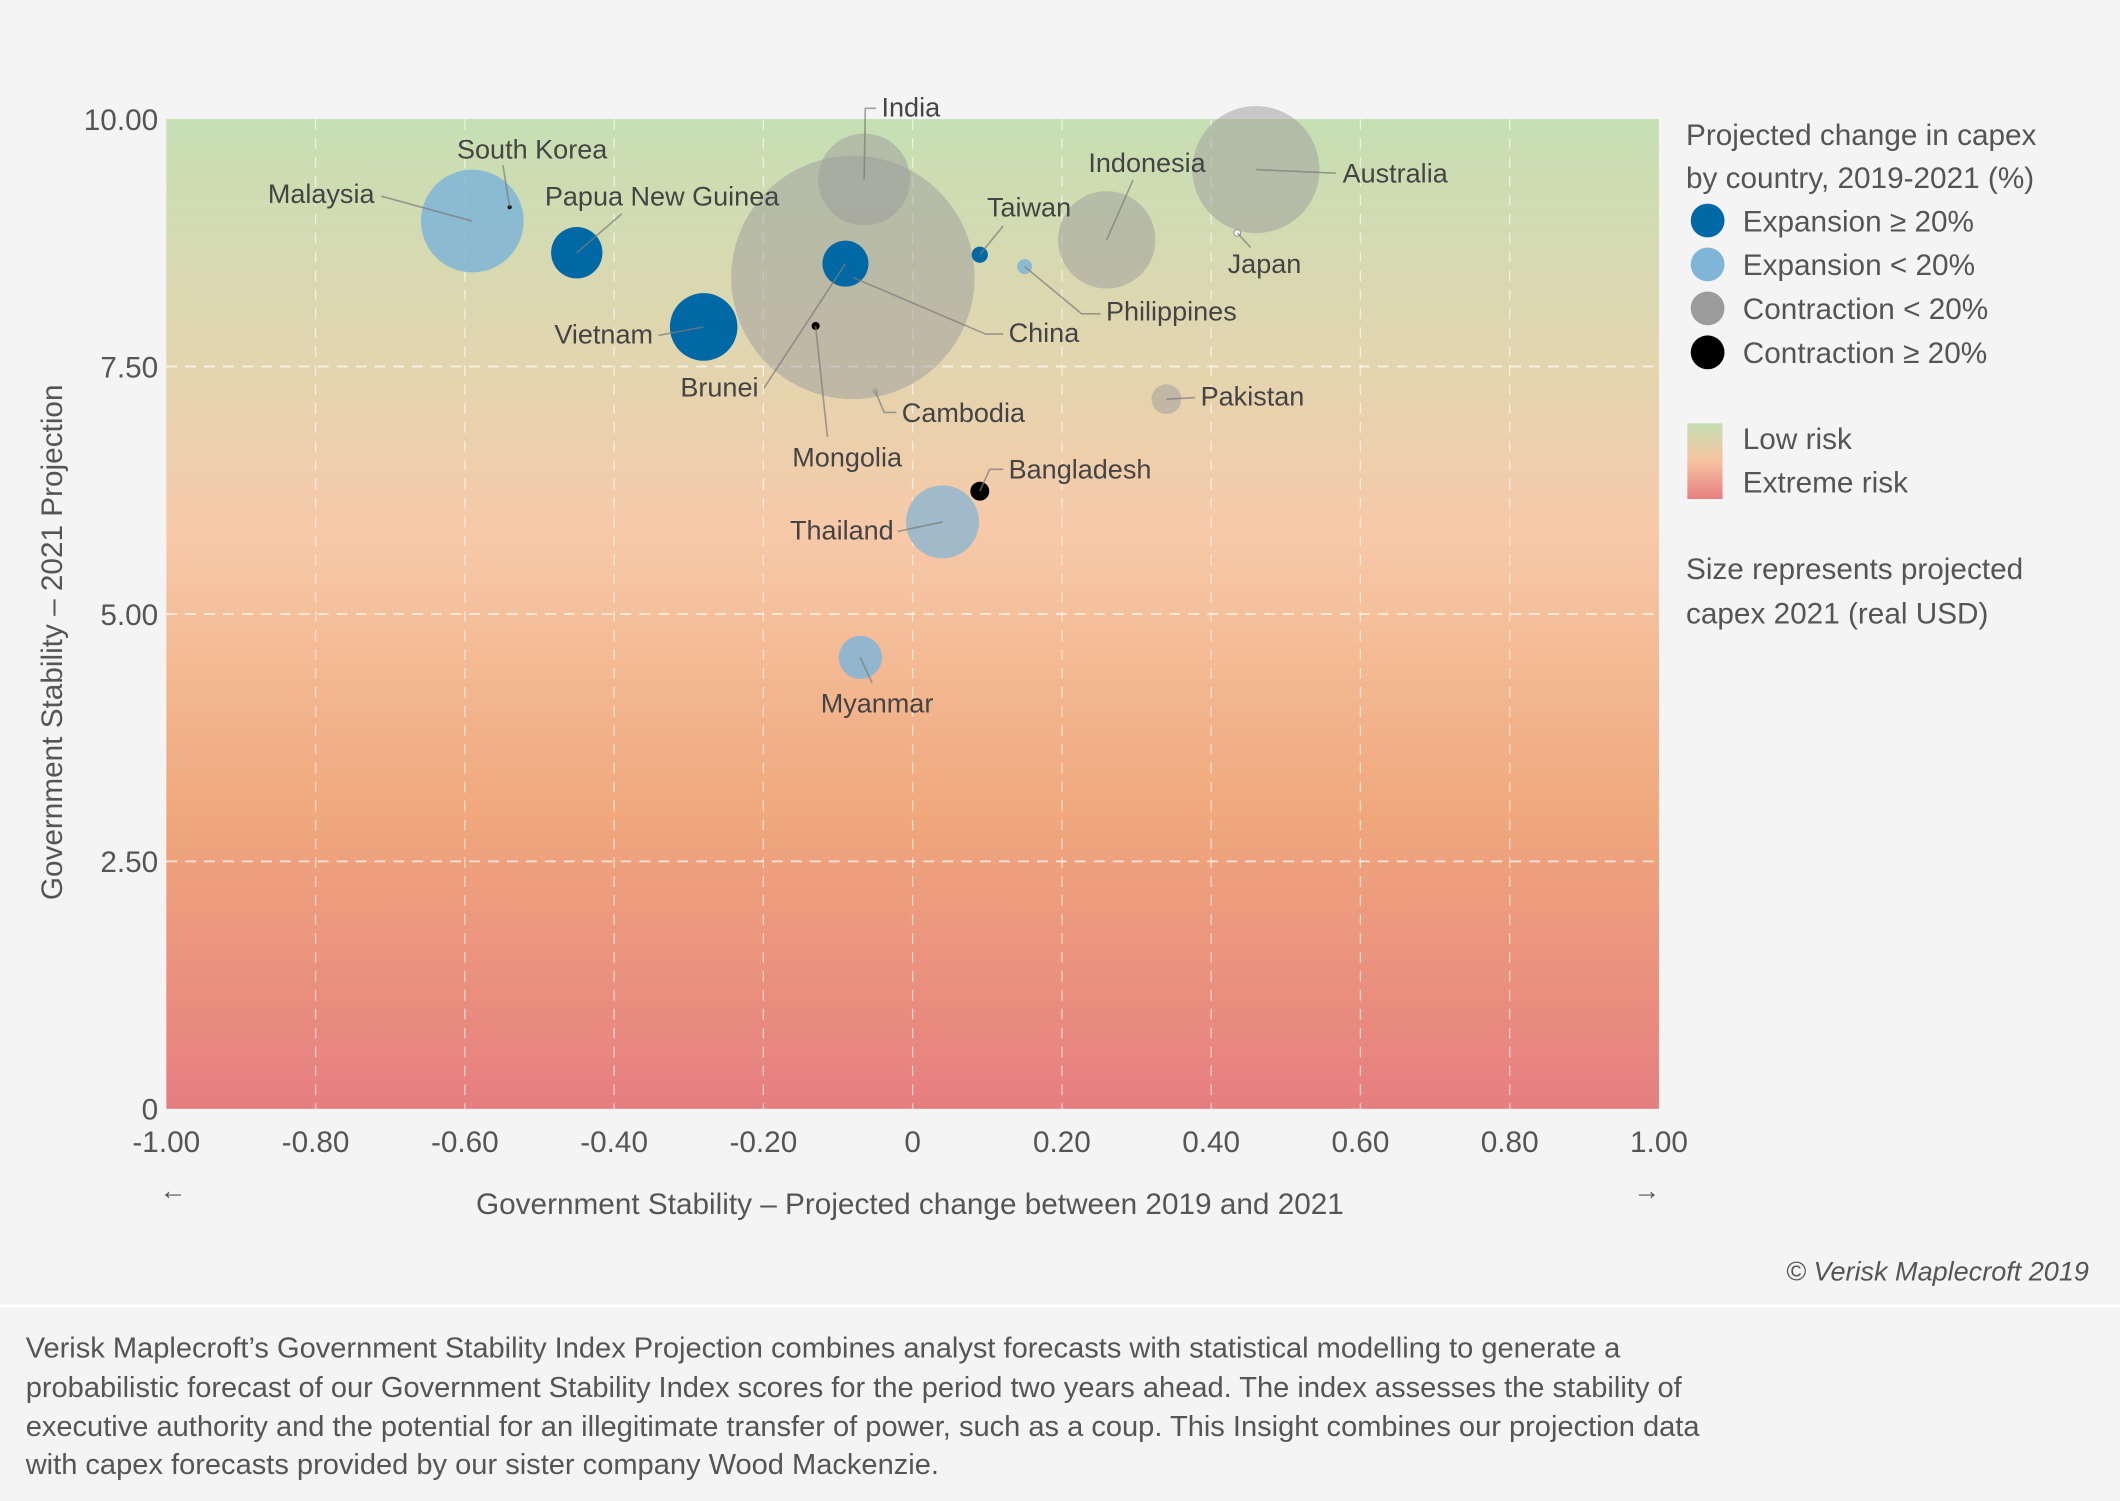 This screenshot has height=1501, width=2120. I want to click on bubble-australia, so click(1256, 170).